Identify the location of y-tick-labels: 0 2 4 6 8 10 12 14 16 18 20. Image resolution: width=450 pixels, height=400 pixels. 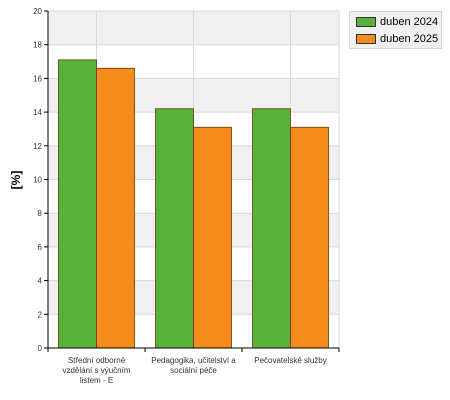
(37, 180).